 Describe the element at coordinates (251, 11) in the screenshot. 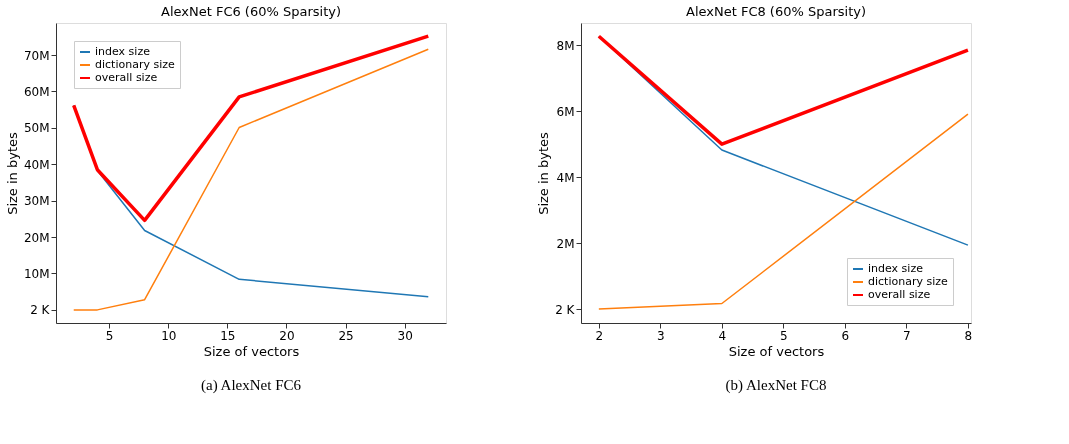

I see `chart-title: AlexNet FC6 (60% Sparsity)` at that location.